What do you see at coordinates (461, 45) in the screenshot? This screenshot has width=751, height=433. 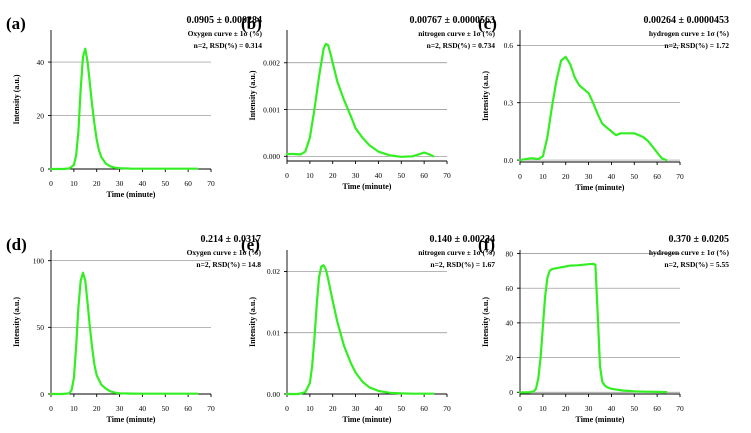 I see `stats-note: n=2, RSD(%) = 0.734` at bounding box center [461, 45].